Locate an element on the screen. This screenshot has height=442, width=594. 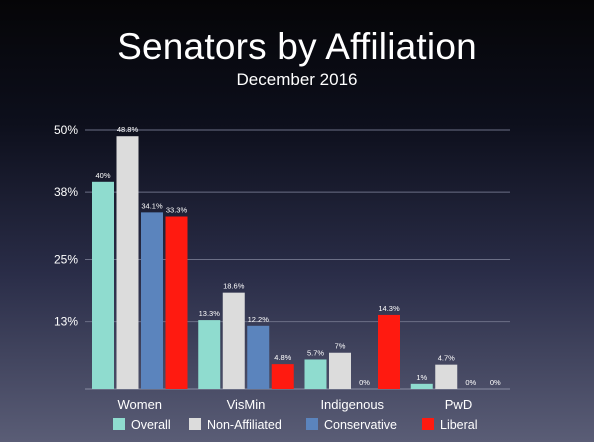
y-axis-ticks: 13% 25% 38% 50% is located at coordinates (66, 226).